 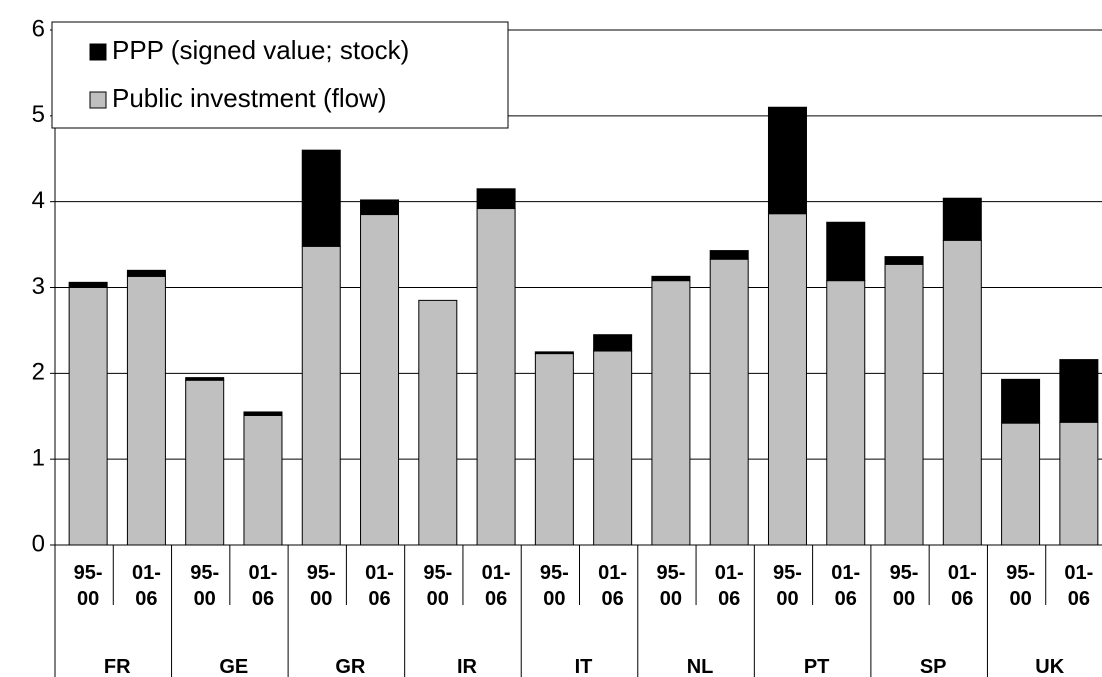 What do you see at coordinates (466, 666) in the screenshot?
I see `group-label: IR` at bounding box center [466, 666].